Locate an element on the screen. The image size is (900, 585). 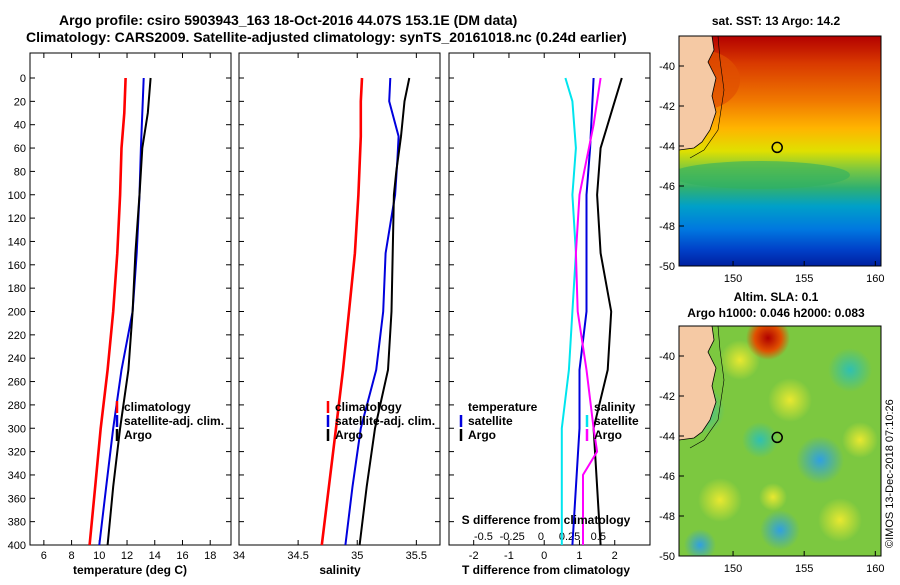
temperature-legend-satellite: satellite-adj. clim. is located at coordinates (174, 421).